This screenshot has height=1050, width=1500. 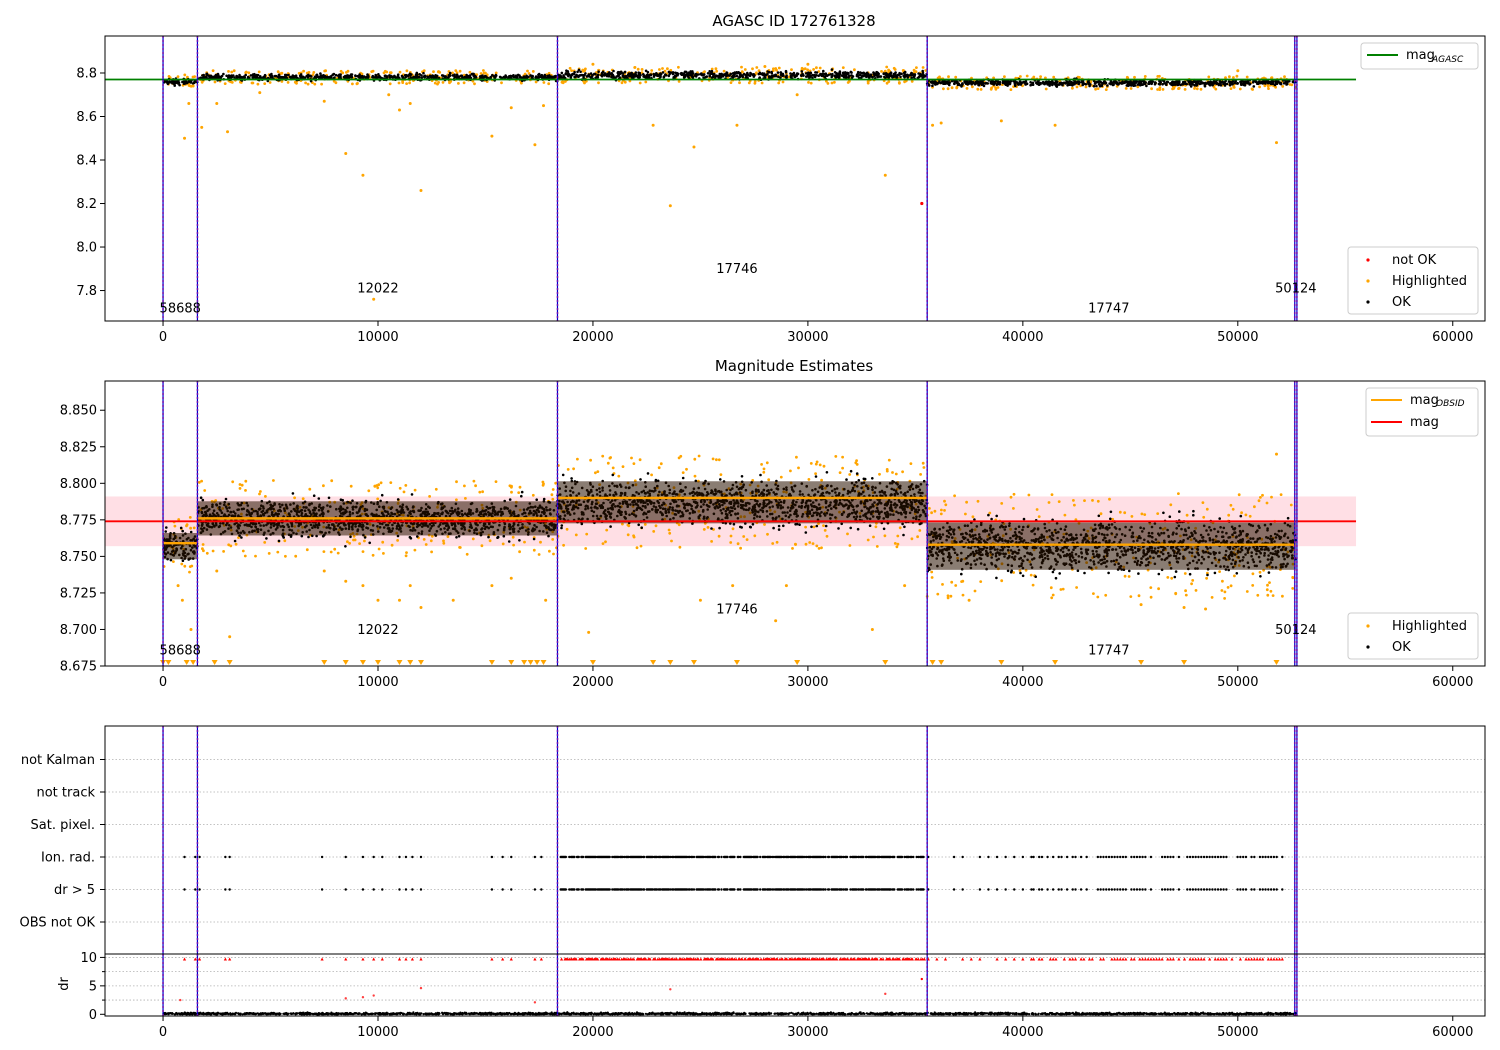 What do you see at coordinates (1414, 260) in the screenshot?
I see `legend-not-ok: not OK` at bounding box center [1414, 260].